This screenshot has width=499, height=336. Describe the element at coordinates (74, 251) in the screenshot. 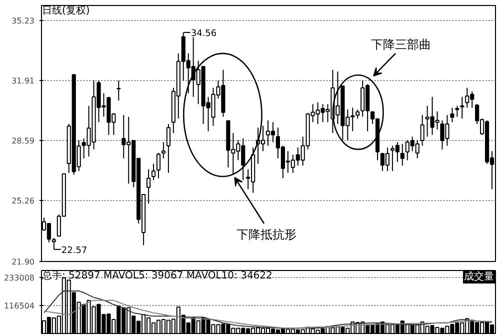

I see `annotation: 22.57` at that location.